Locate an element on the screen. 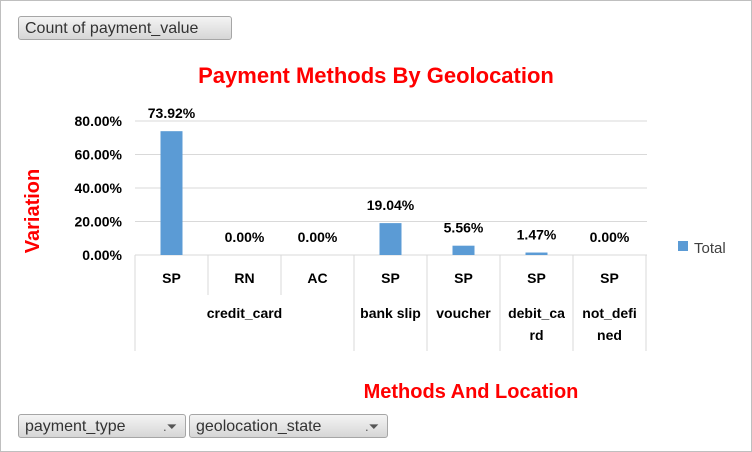  row-field-button-geolocation-state: geolocation_state .⏷ is located at coordinates (288, 426).